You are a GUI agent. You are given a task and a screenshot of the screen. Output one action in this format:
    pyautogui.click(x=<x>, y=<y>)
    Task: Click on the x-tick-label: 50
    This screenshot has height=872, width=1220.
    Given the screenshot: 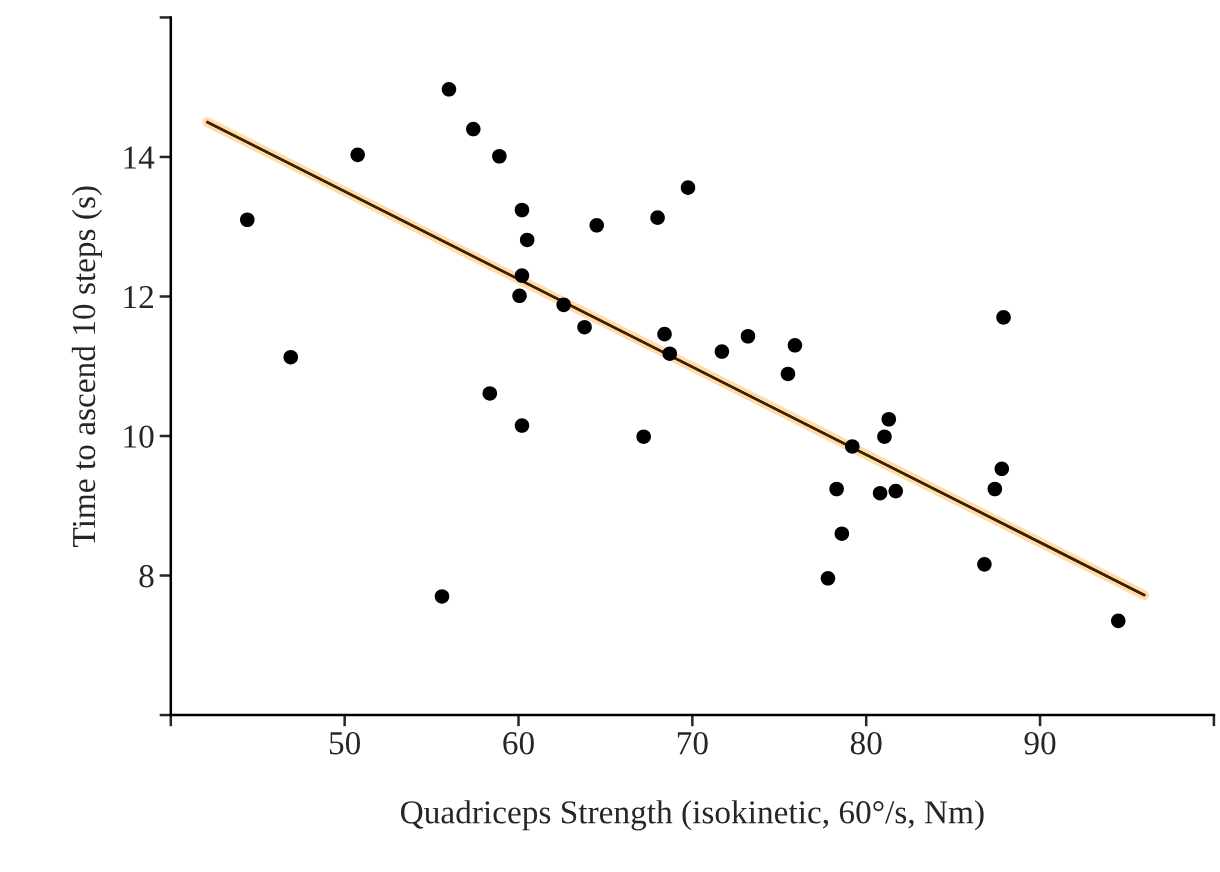 What is the action you would take?
    pyautogui.click(x=345, y=743)
    